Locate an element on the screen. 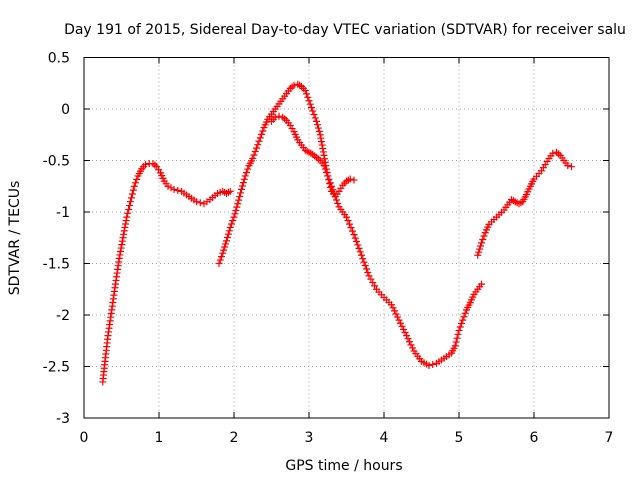 Image resolution: width=640 pixels, height=480 pixels. x-tick-labels: 0 1 2 3 4 5 6 7 is located at coordinates (347, 438).